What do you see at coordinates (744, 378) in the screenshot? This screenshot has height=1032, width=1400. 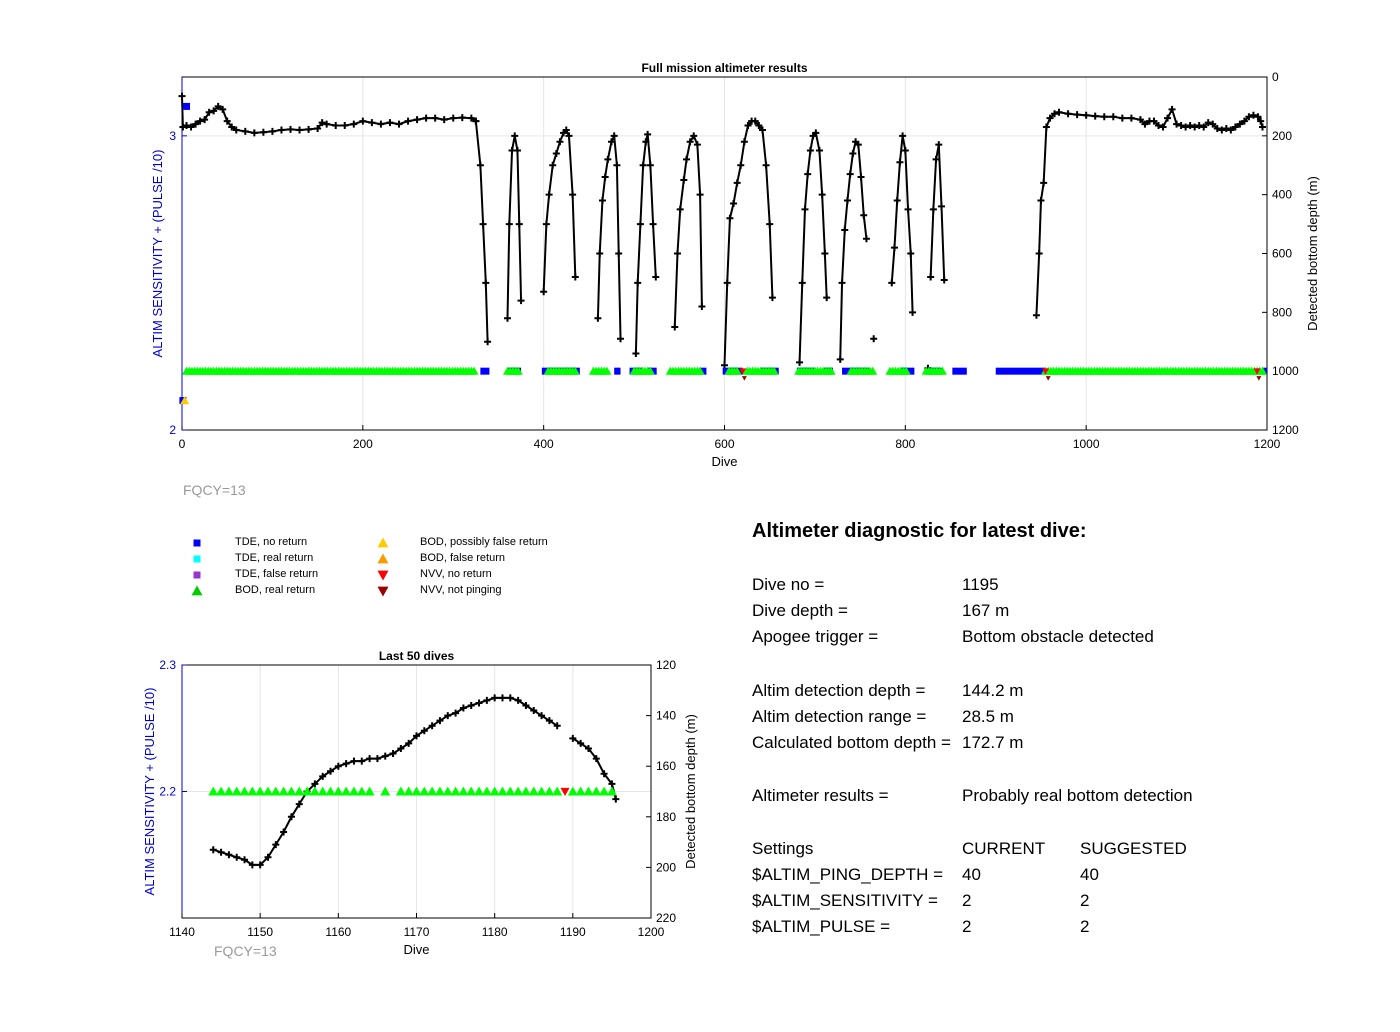 I see `nvv-not-pinging-mark` at bounding box center [744, 378].